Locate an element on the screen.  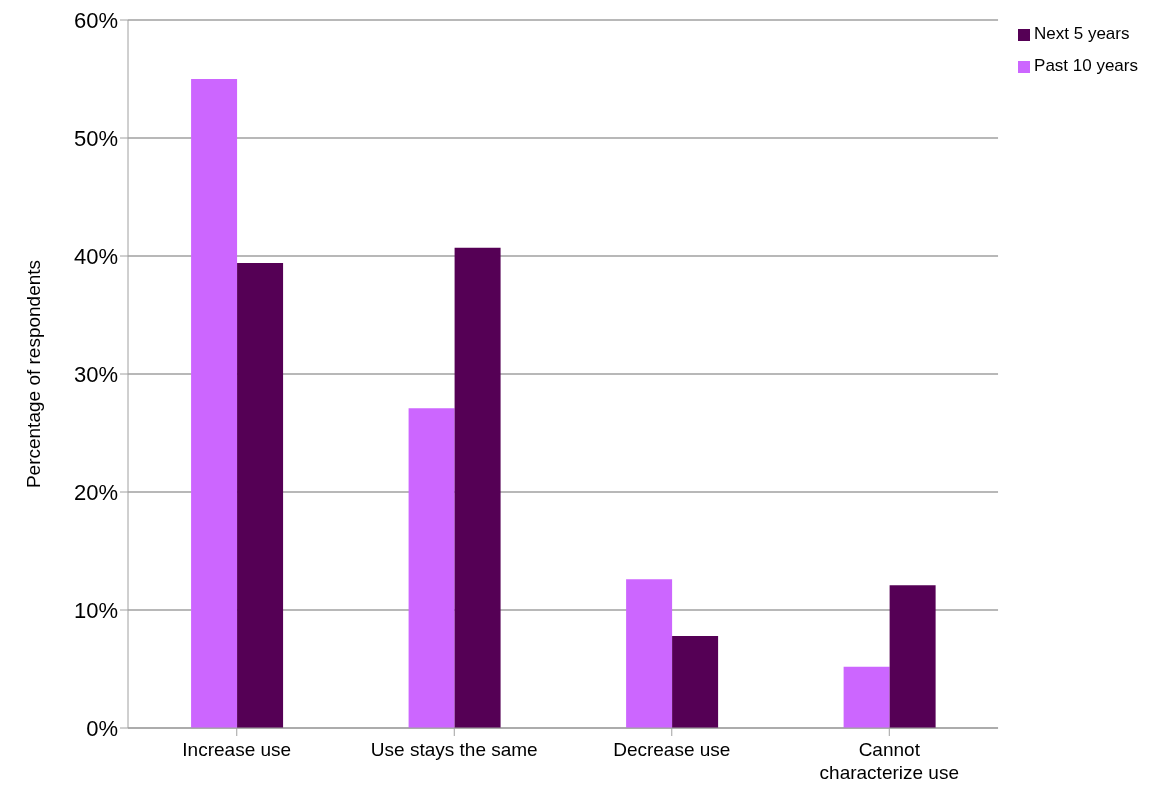
y-tick-label: 50% is located at coordinates (95, 138).